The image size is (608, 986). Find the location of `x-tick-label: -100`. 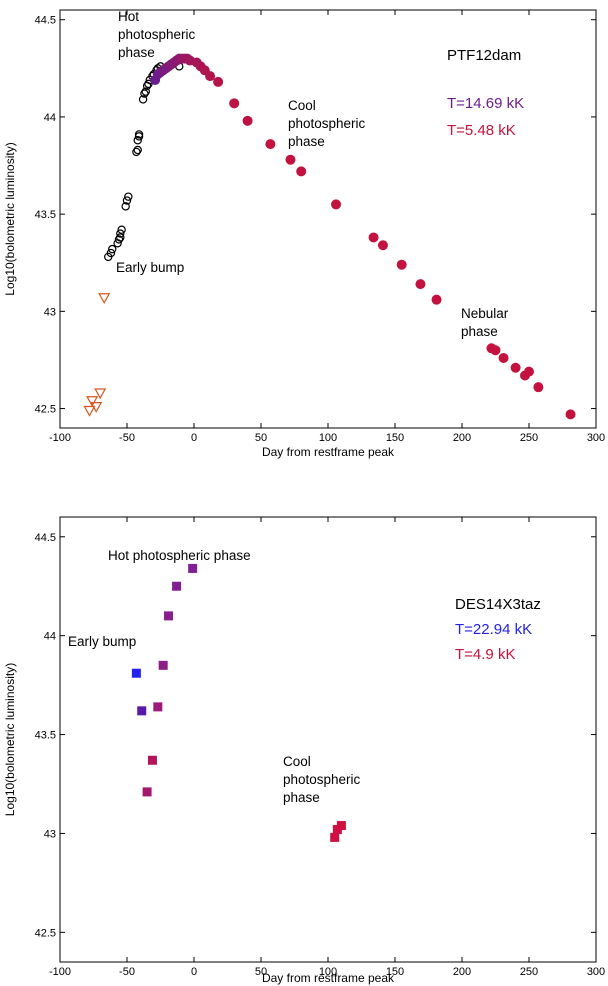

x-tick-label: -100 is located at coordinates (60, 438).